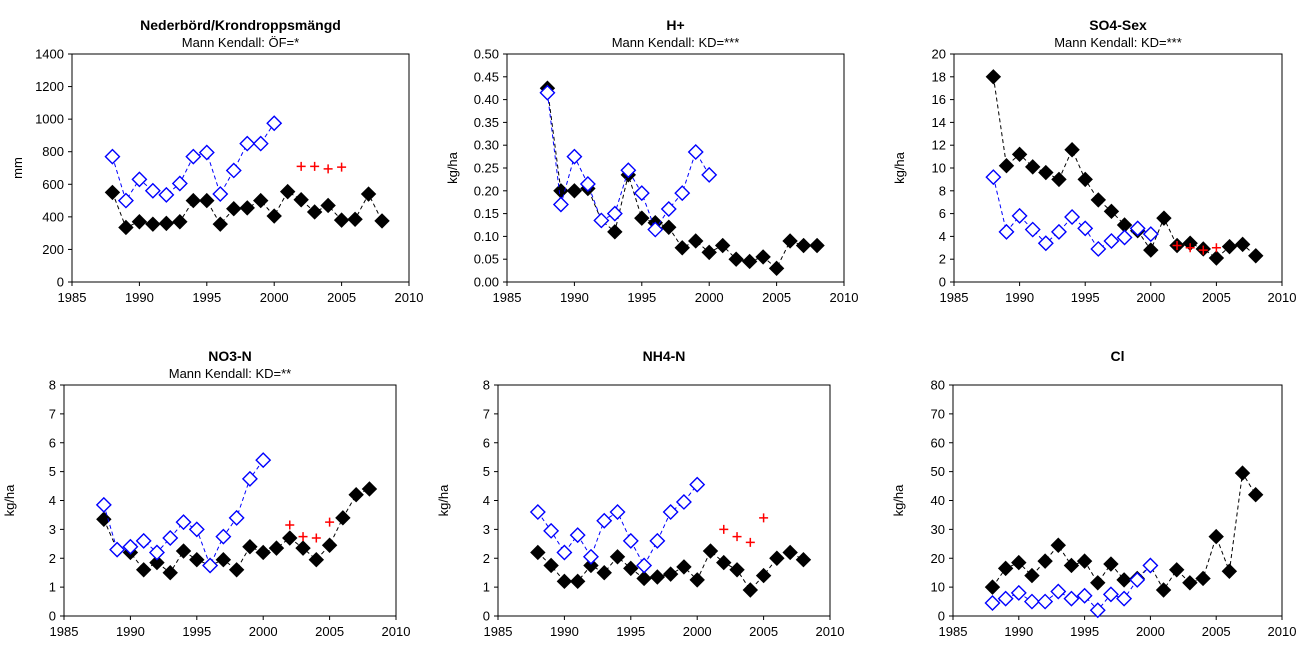 The image size is (1309, 655). Describe the element at coordinates (52, 616) in the screenshot. I see `y-tick-label: 0` at that location.